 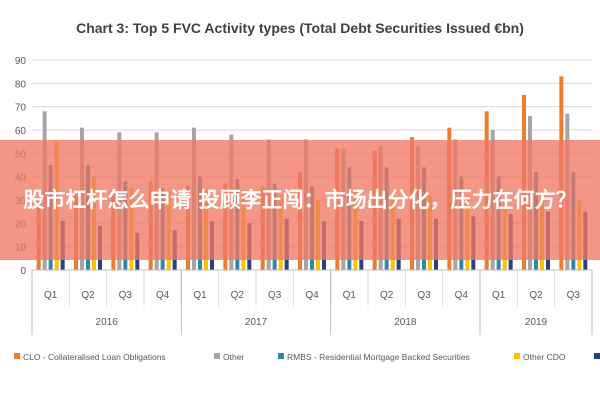 I want to click on x-year-label: 2017, so click(x=256, y=322).